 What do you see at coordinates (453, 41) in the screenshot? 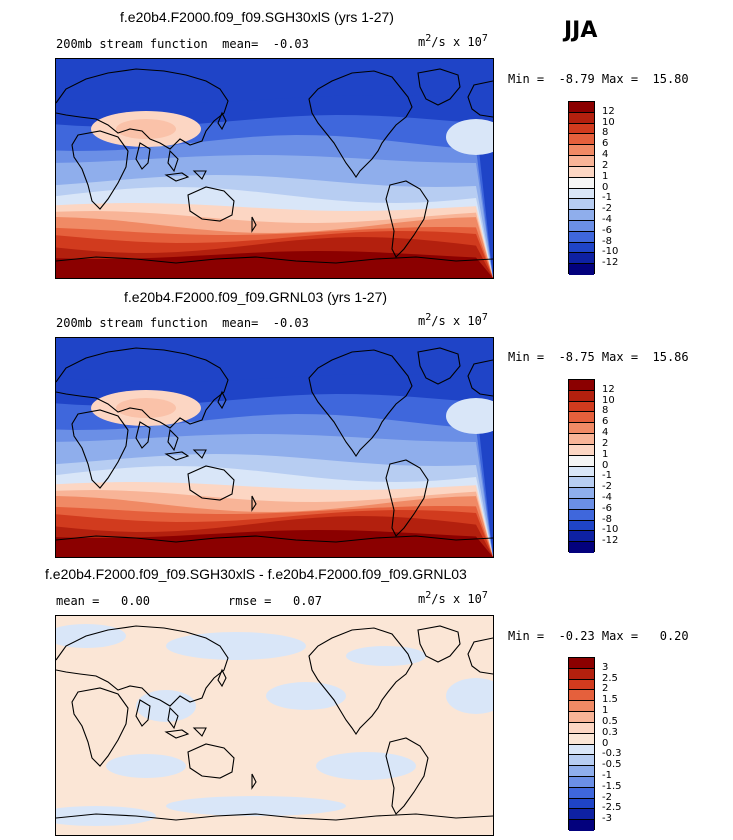
I see `panel-1-units: m2/s x 107` at bounding box center [453, 41].